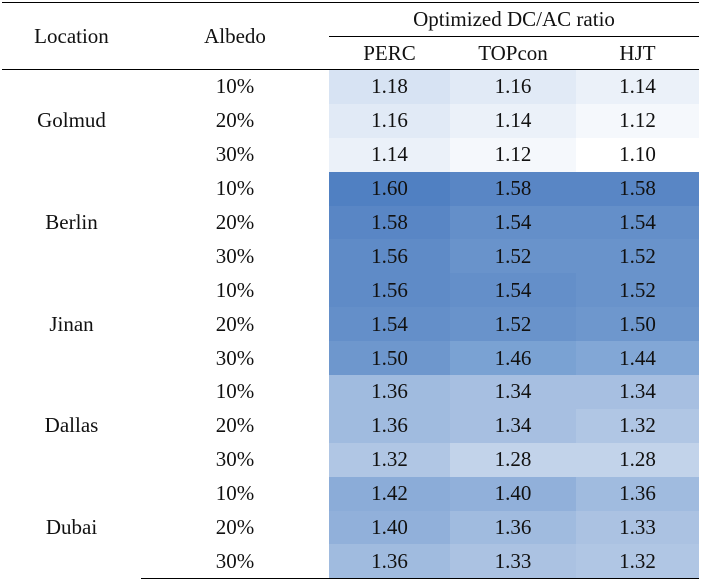 This screenshot has width=701, height=579. I want to click on perc-value-cell: 1.16, so click(389, 120).